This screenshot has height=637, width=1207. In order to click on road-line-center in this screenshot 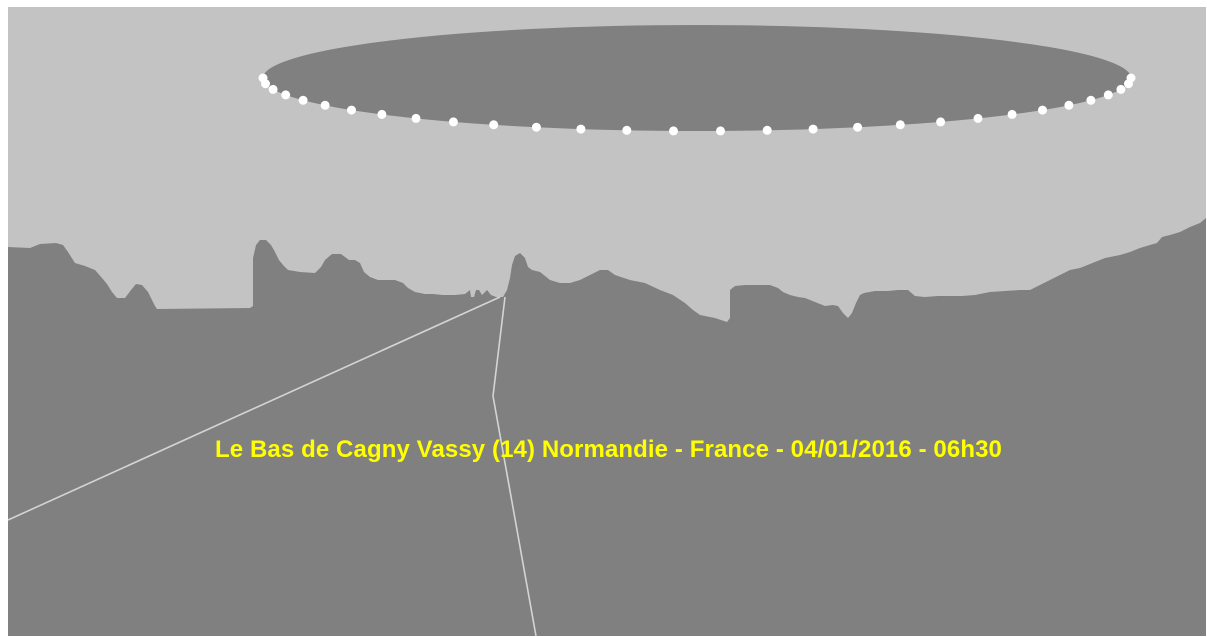, I will do `click(514, 466)`.